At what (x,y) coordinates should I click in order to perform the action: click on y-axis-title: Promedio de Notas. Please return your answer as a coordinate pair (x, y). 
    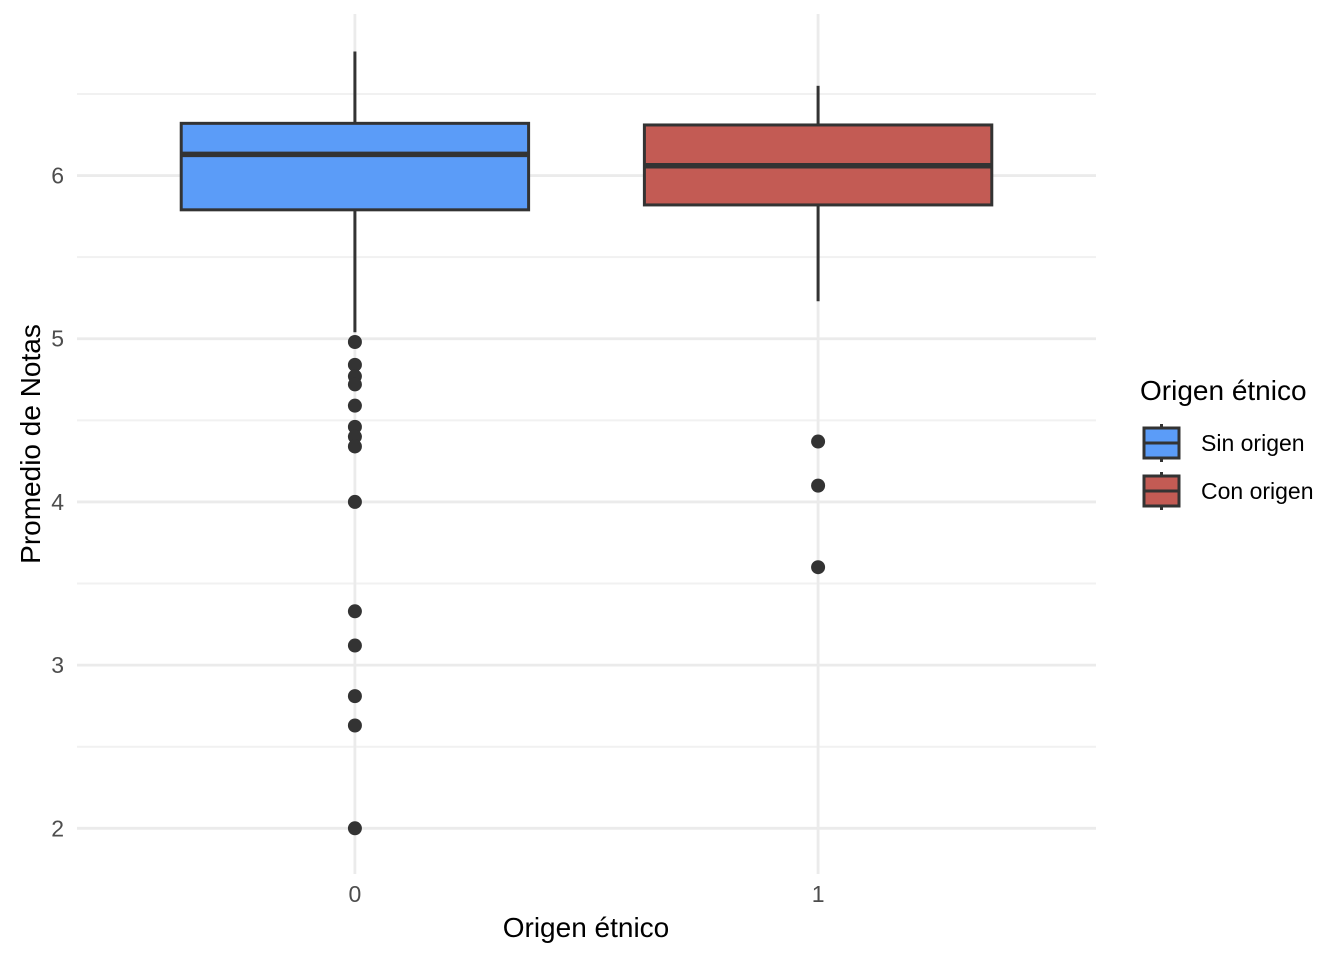
    Looking at the image, I should click on (30, 444).